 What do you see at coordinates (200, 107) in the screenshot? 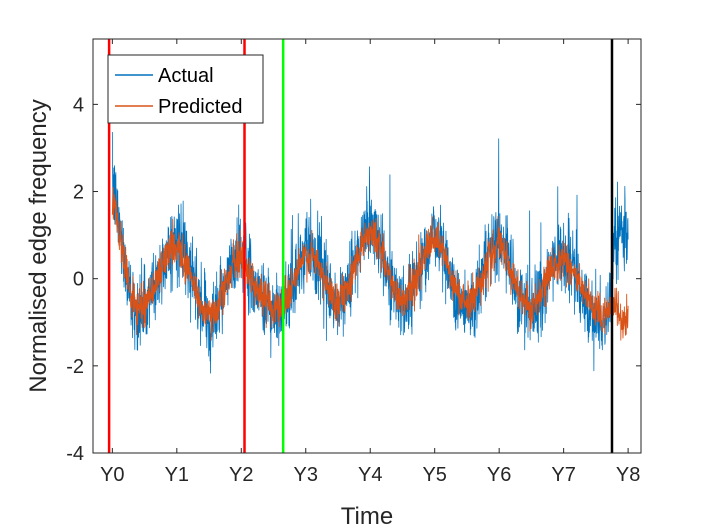
I see `legend-label-predicted: Predicted` at bounding box center [200, 107].